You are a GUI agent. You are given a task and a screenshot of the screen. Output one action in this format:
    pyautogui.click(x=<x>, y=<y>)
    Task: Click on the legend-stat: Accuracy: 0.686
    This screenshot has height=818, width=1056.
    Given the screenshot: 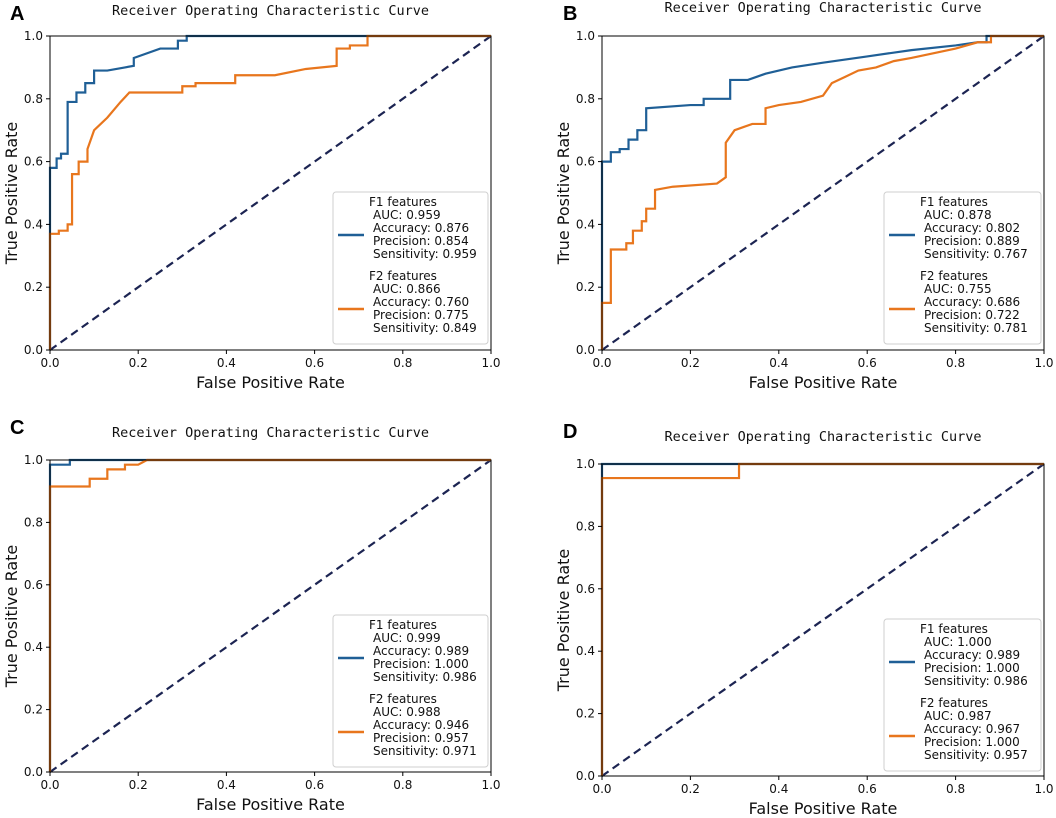 What is the action you would take?
    pyautogui.click(x=972, y=302)
    